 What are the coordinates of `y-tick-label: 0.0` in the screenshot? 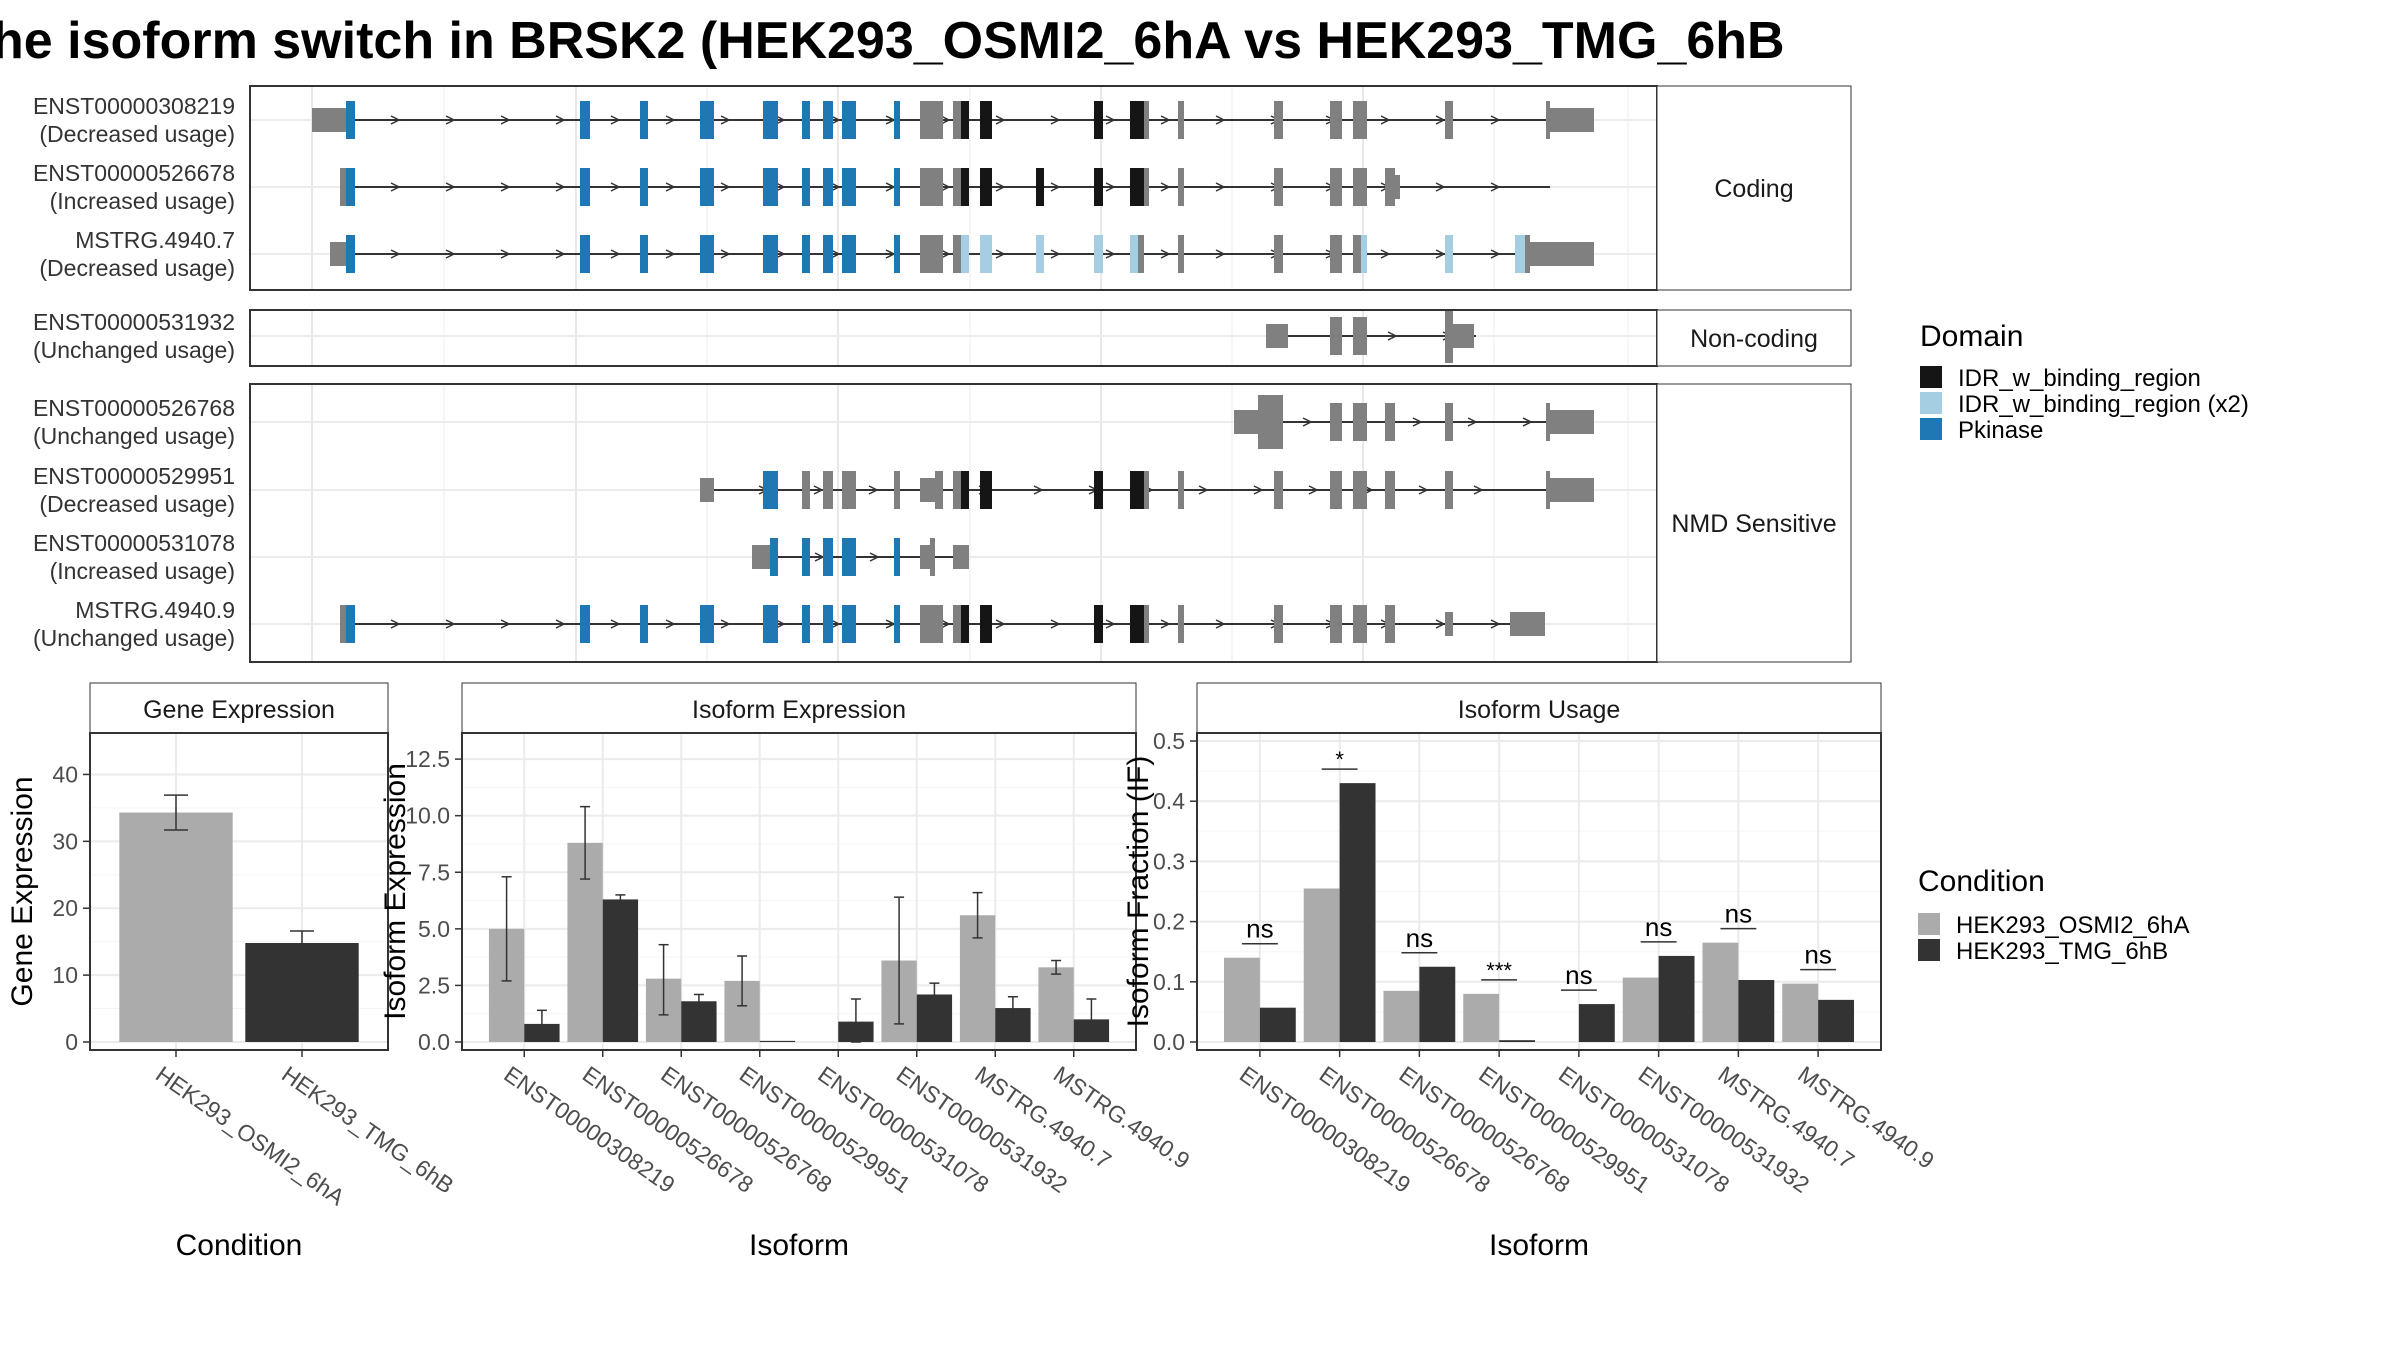 It's located at (1169, 1042).